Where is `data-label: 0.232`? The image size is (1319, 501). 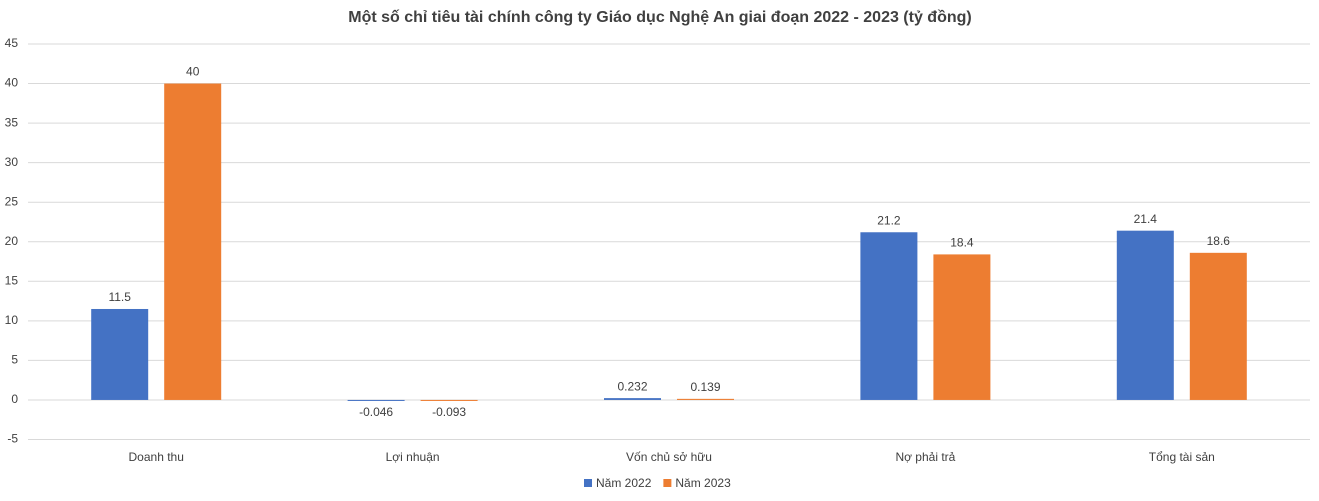
data-label: 0.232 is located at coordinates (632, 386).